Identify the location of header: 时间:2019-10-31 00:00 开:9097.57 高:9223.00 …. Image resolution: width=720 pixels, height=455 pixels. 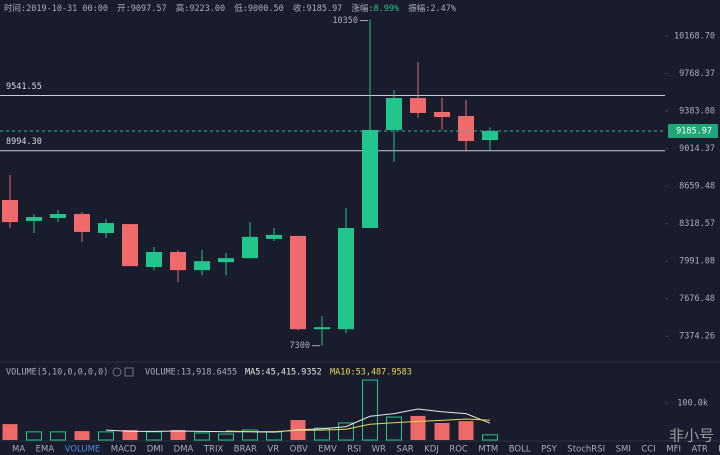
(230, 8).